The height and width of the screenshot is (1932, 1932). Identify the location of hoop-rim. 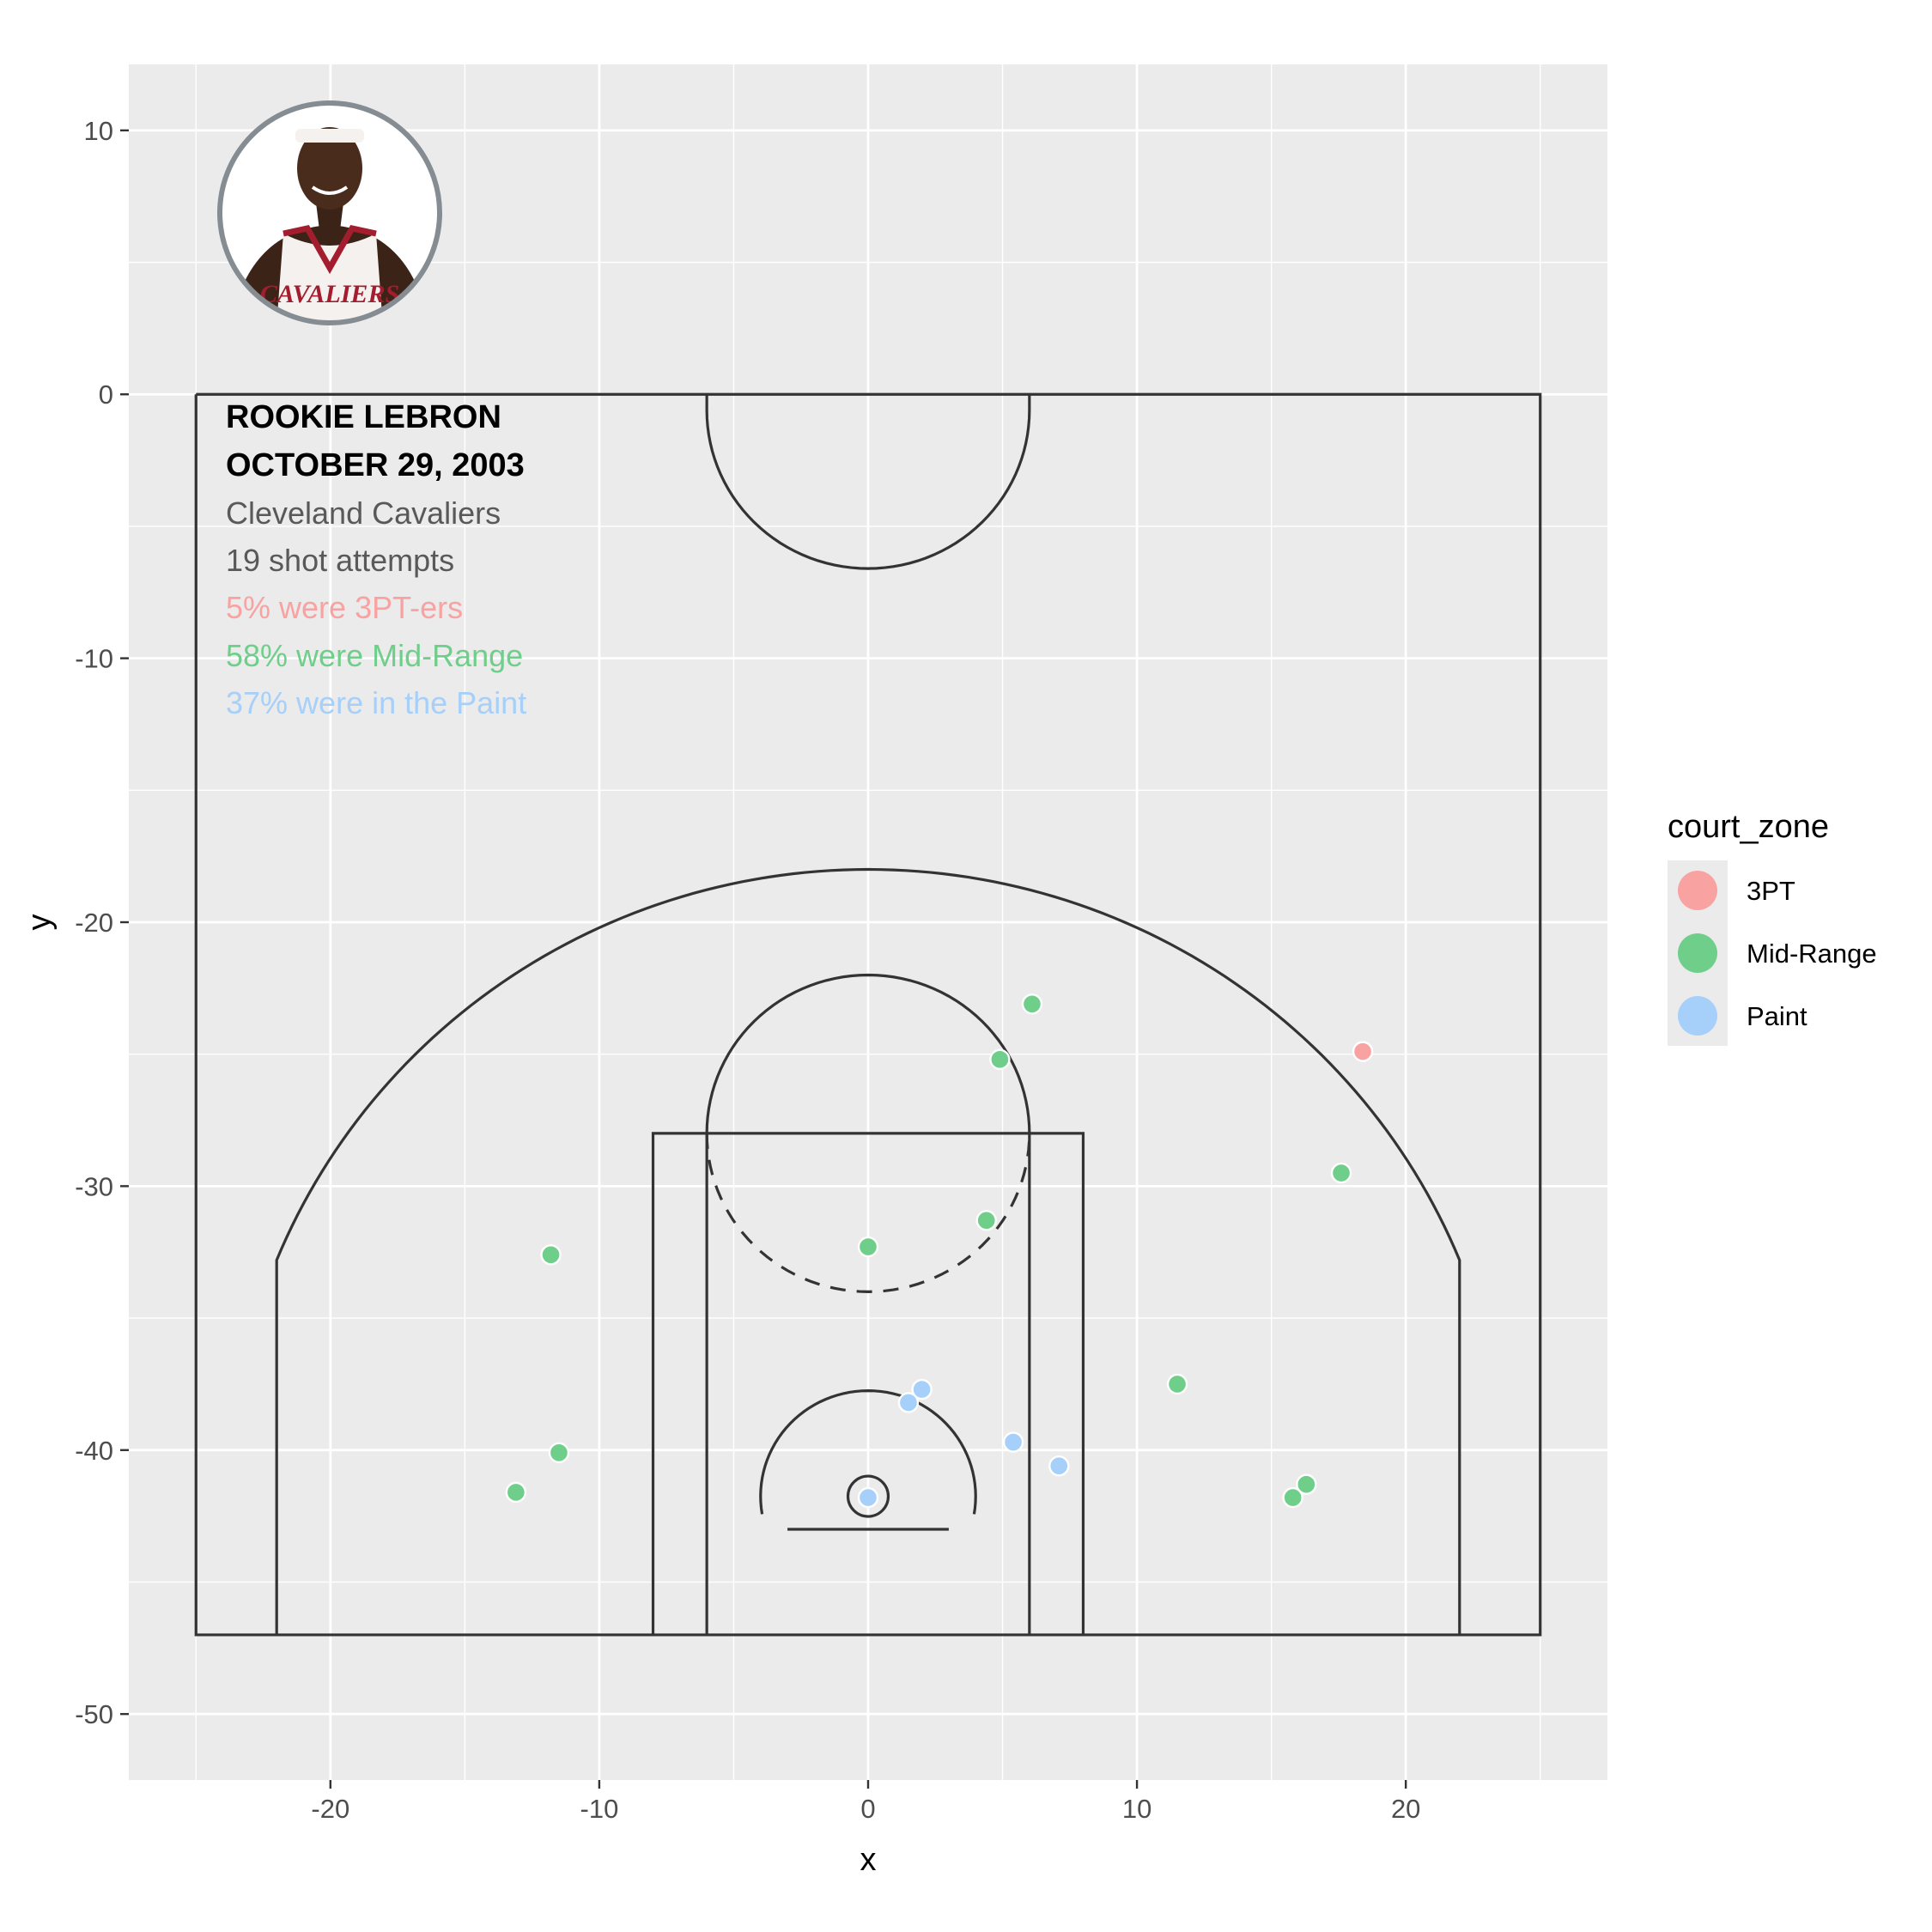
(868, 1496).